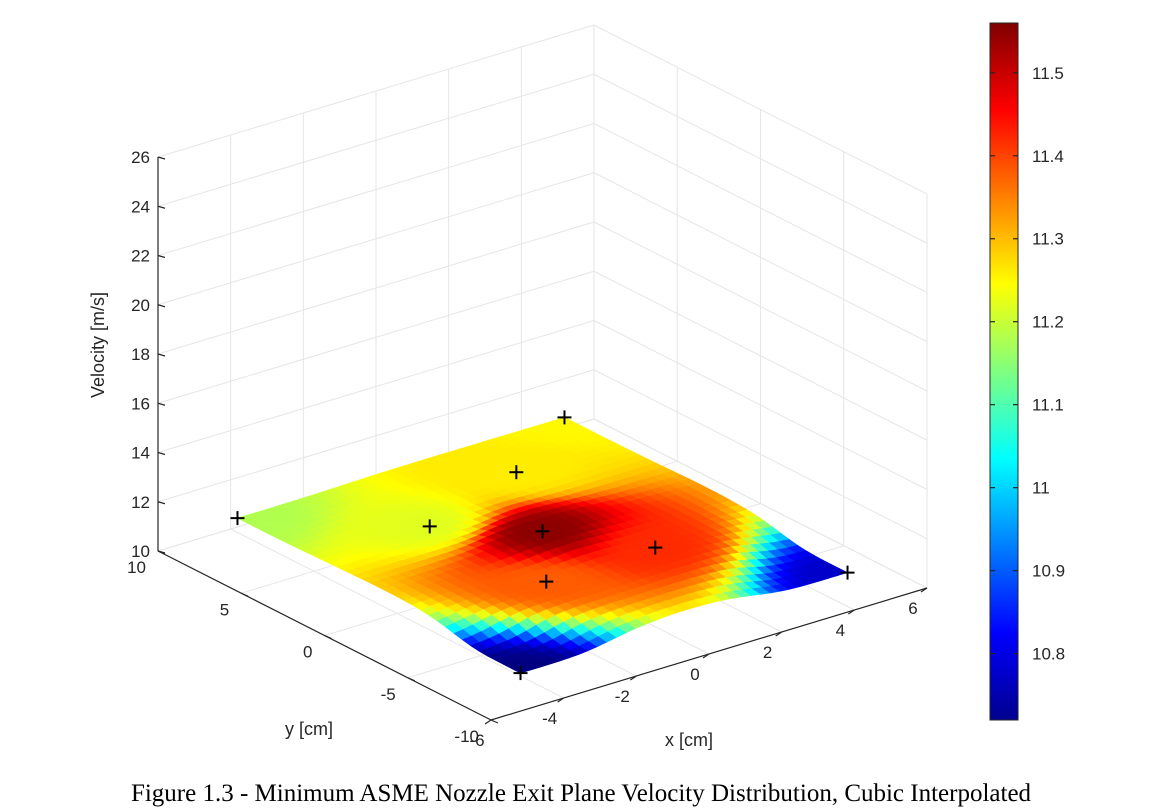 Image resolution: width=1162 pixels, height=812 pixels. I want to click on colorbar-tick-label: 11, so click(1041, 488).